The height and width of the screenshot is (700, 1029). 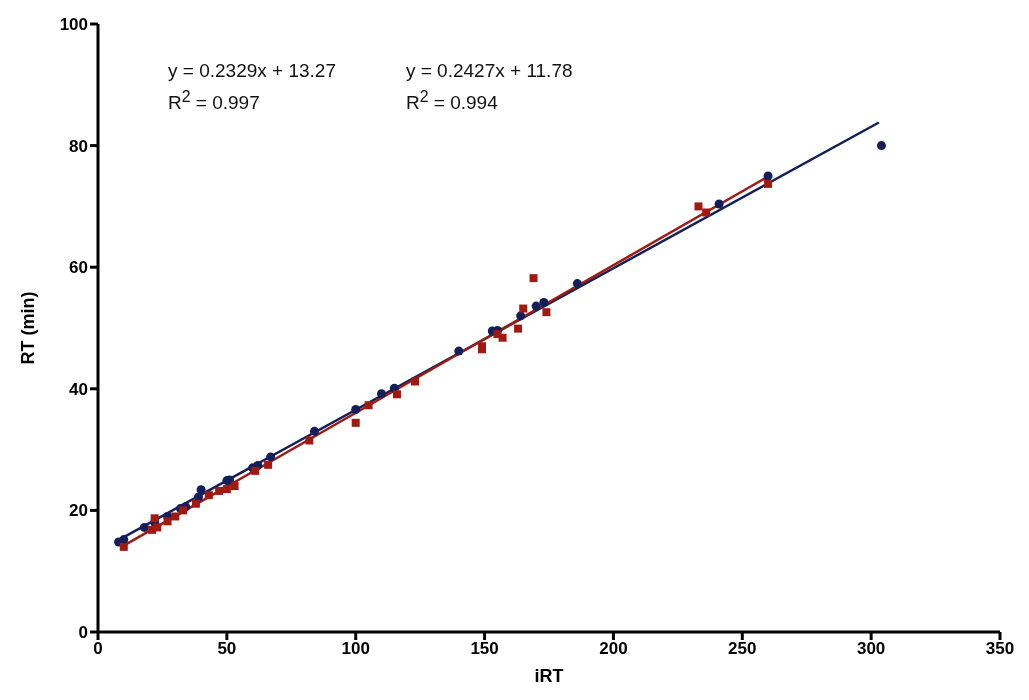 What do you see at coordinates (227, 649) in the screenshot?
I see `x-tick-label: 50` at bounding box center [227, 649].